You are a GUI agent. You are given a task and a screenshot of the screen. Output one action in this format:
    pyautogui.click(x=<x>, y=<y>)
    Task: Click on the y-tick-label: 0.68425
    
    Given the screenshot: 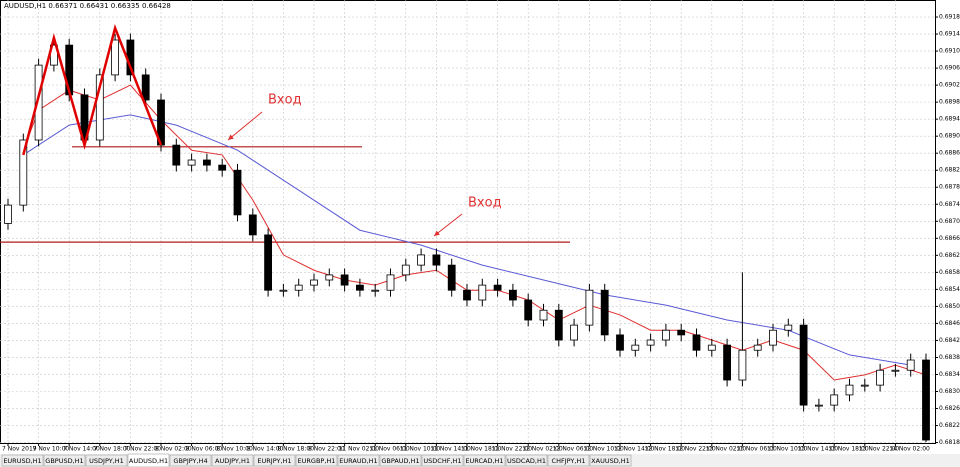 What is the action you would take?
    pyautogui.click(x=949, y=340)
    